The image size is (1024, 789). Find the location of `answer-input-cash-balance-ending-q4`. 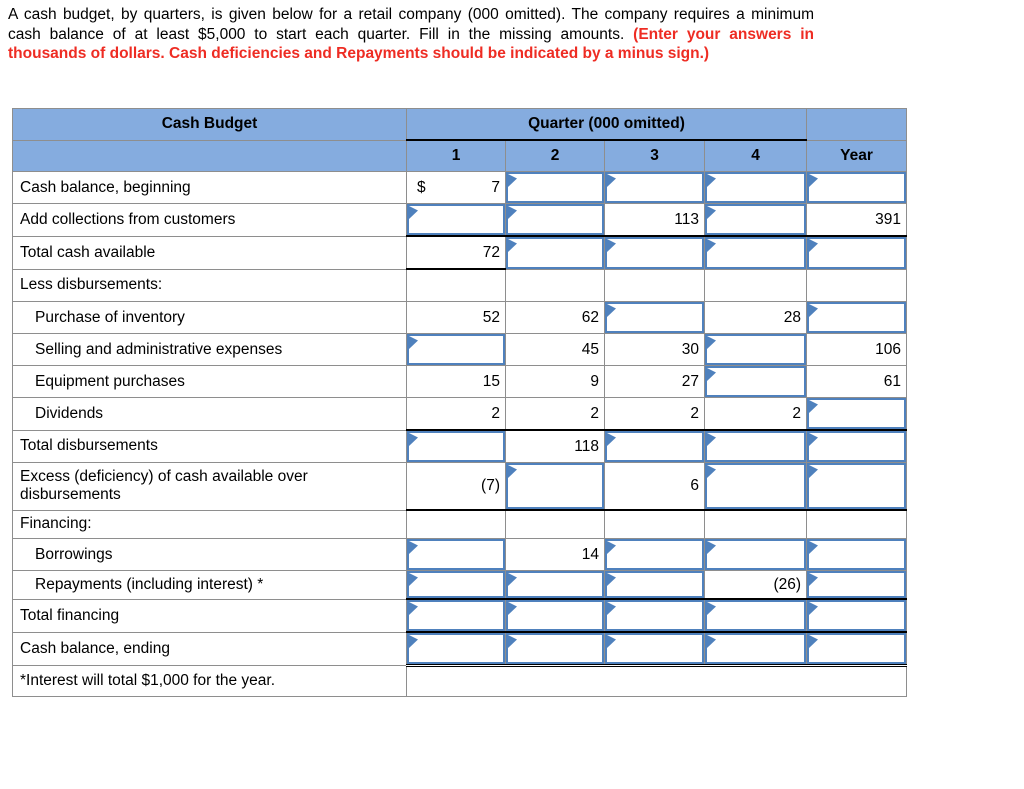

answer-input-cash-balance-ending-q4 is located at coordinates (755, 649).